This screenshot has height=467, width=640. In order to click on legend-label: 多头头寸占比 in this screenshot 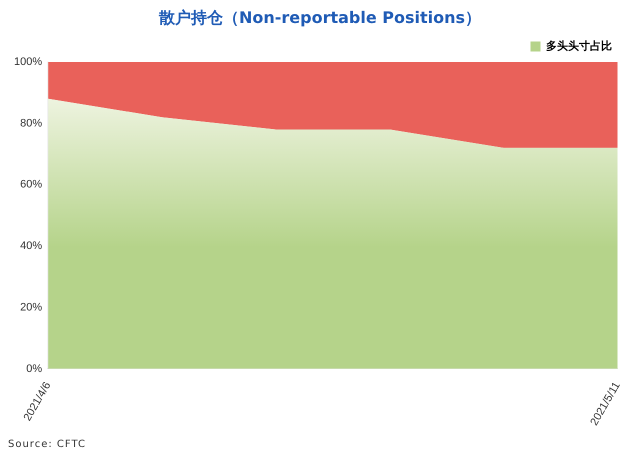, I will do `click(579, 46)`.